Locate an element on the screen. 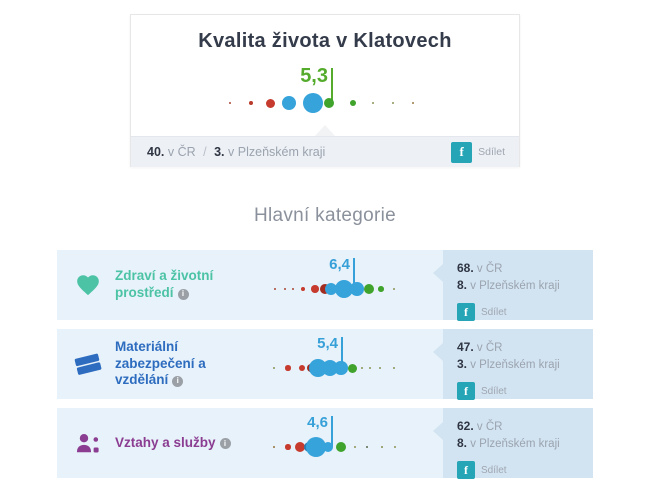 The image size is (650, 493). category-rank-panel: 68. v ČR 8. v Plzeňském kraji f Sdílet is located at coordinates (513, 285).